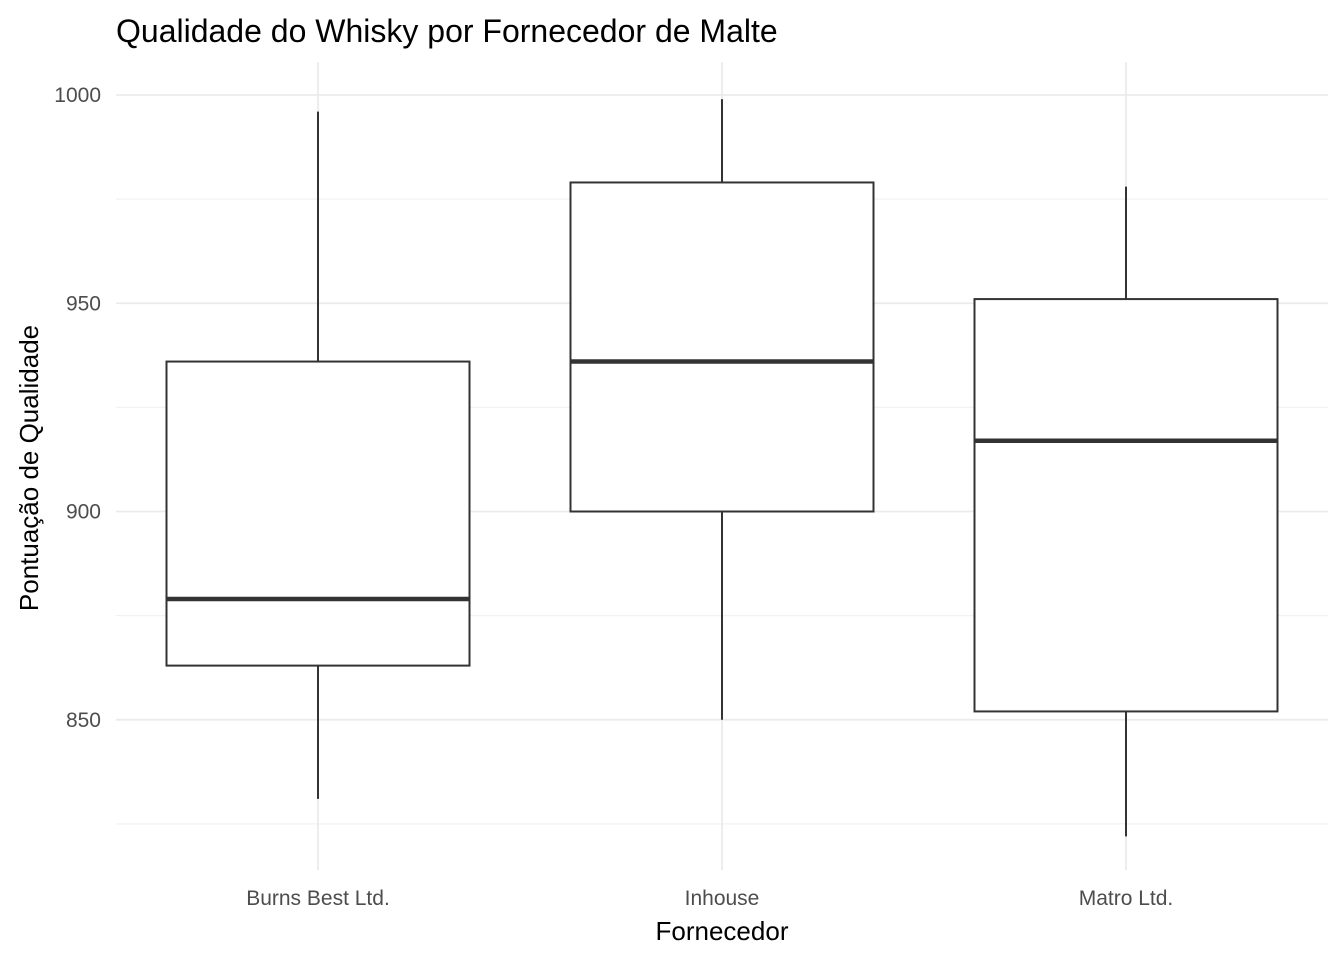  Describe the element at coordinates (29, 468) in the screenshot. I see `y-axis-title: Pontuação de Qualidade` at that location.